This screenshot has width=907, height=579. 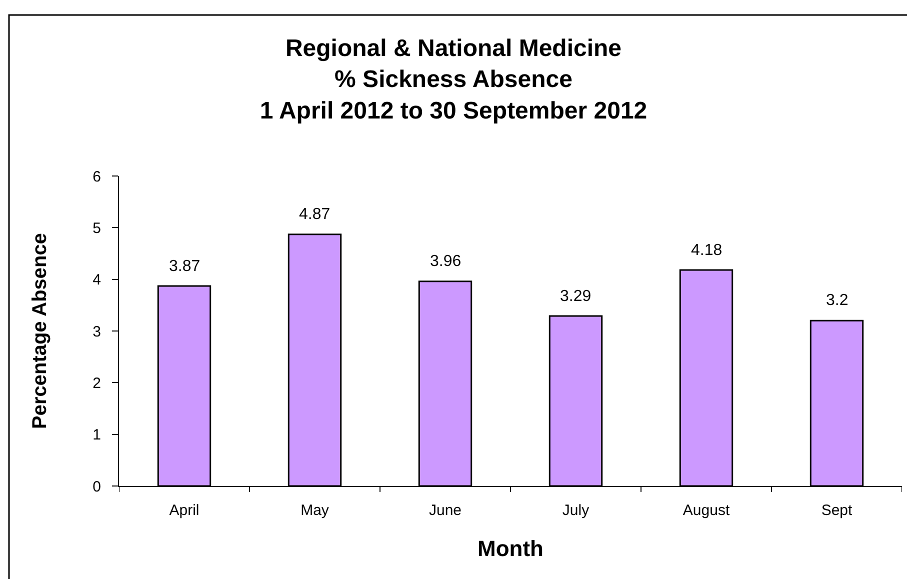 I want to click on data-label: 3.96, so click(x=446, y=261).